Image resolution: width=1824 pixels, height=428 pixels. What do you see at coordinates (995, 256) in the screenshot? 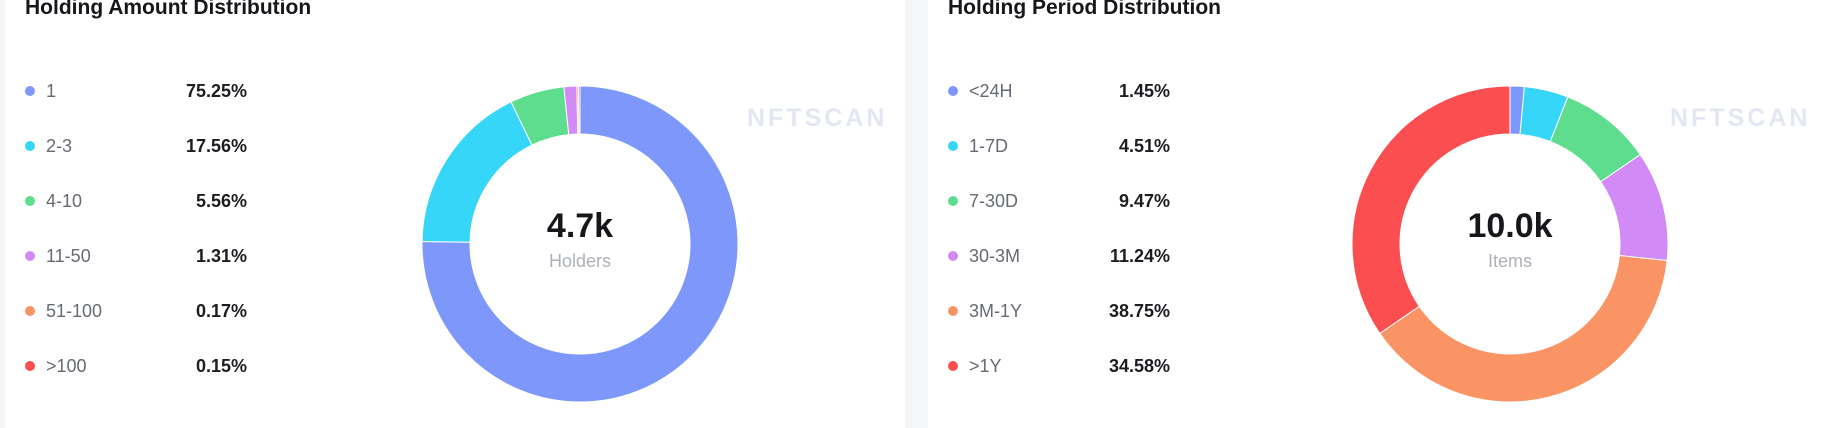
I see `legend-label: 30-3M` at bounding box center [995, 256].